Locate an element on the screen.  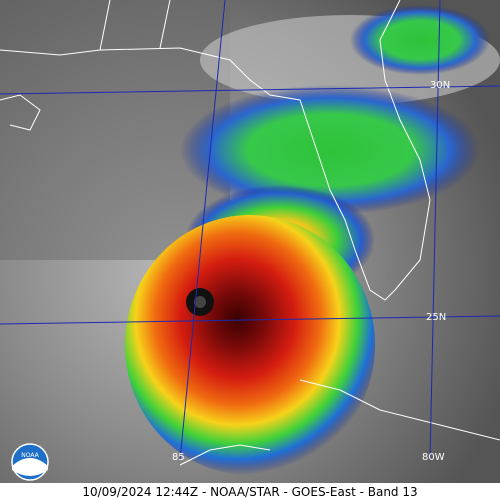
logo-text: NOAA is located at coordinates (30, 455).